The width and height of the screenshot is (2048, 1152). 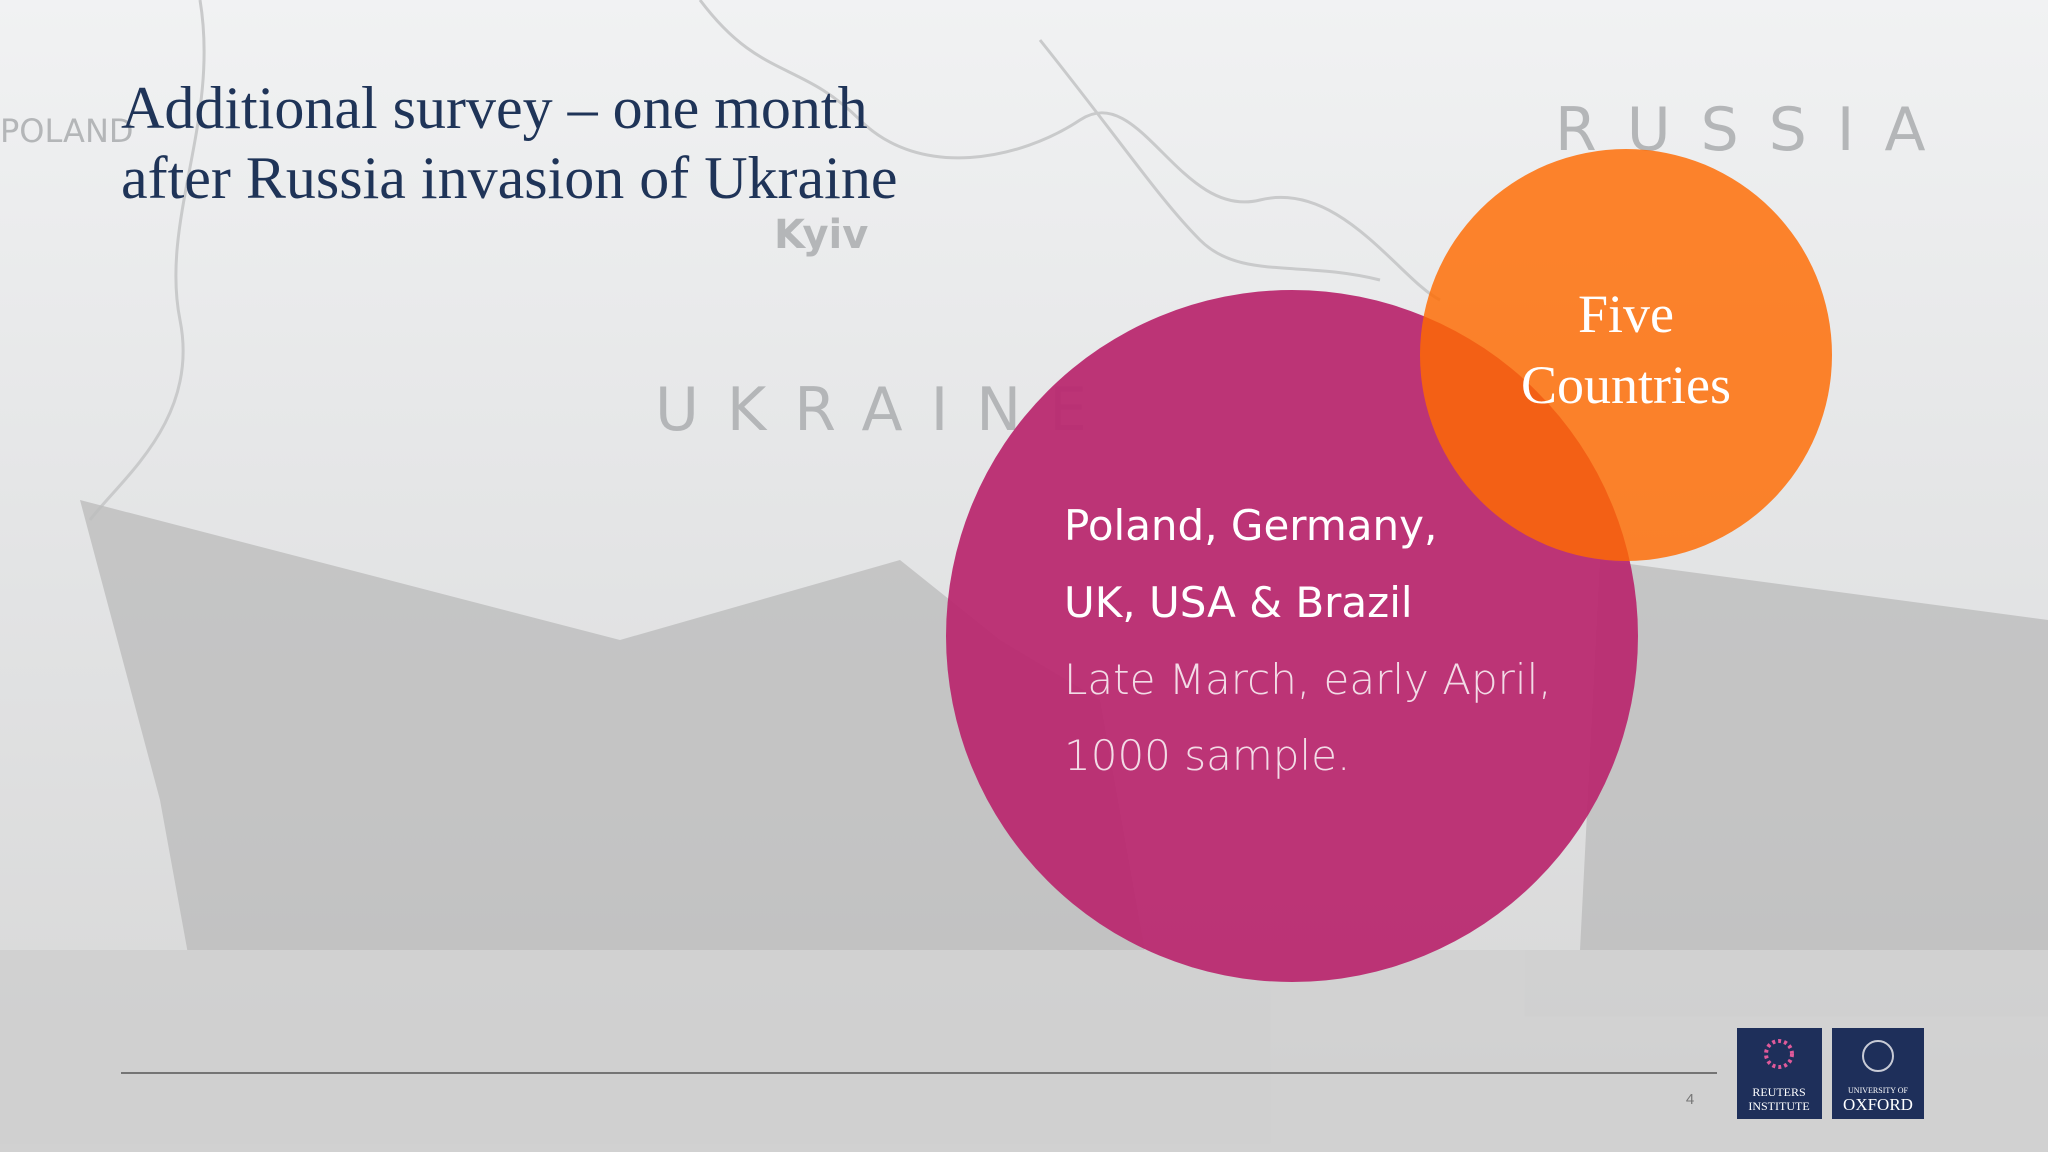 What do you see at coordinates (509, 178) in the screenshot?
I see `title-line: after Russia invasion of Ukraine` at bounding box center [509, 178].